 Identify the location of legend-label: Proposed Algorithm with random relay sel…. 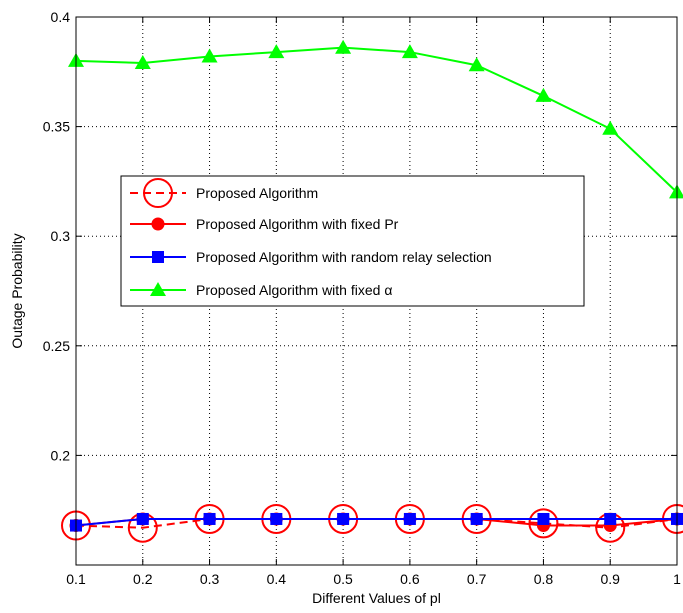
(344, 257).